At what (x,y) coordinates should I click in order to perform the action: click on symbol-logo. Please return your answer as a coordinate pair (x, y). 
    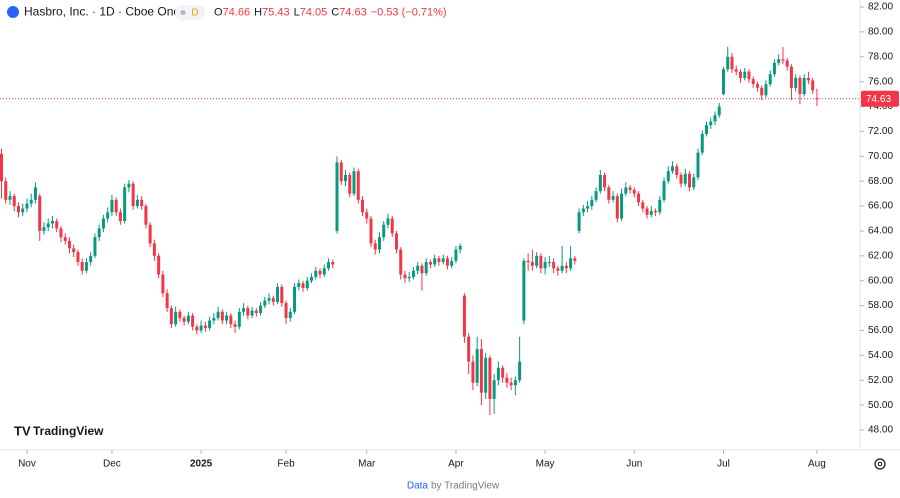
    Looking at the image, I should click on (13, 12).